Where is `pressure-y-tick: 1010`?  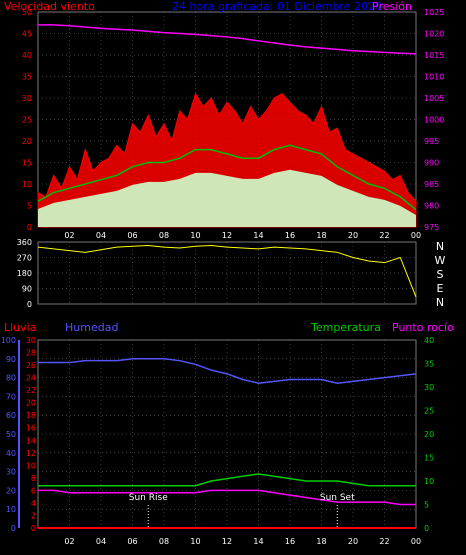
pressure-y-tick: 1010 is located at coordinates (434, 77).